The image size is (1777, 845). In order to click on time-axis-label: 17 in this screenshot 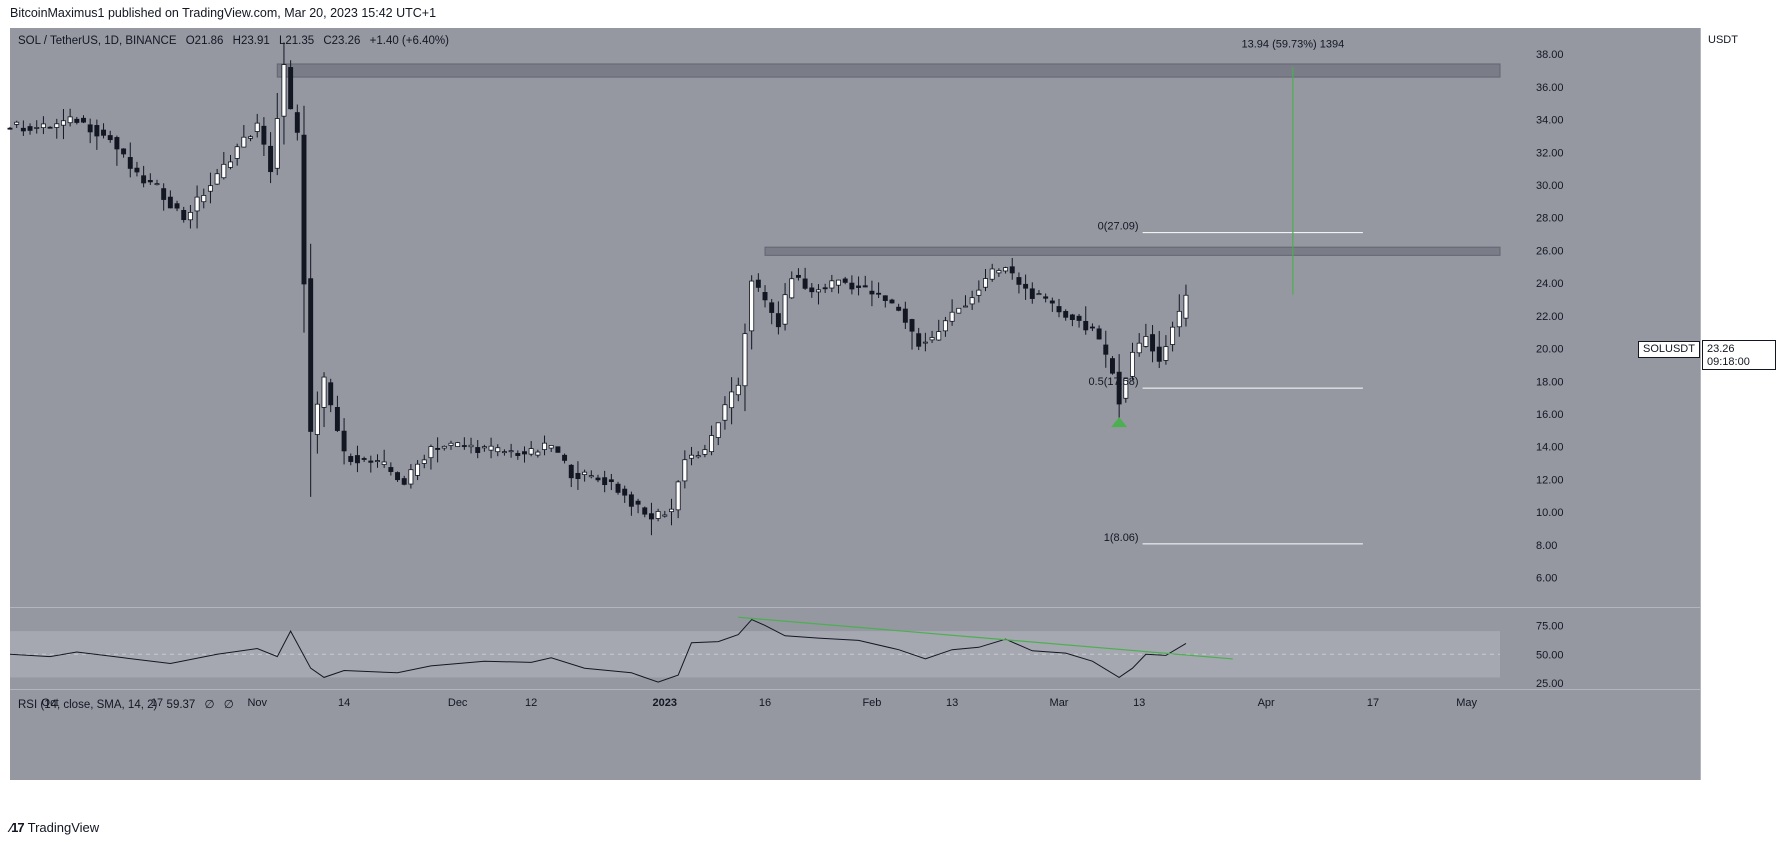, I will do `click(157, 703)`.